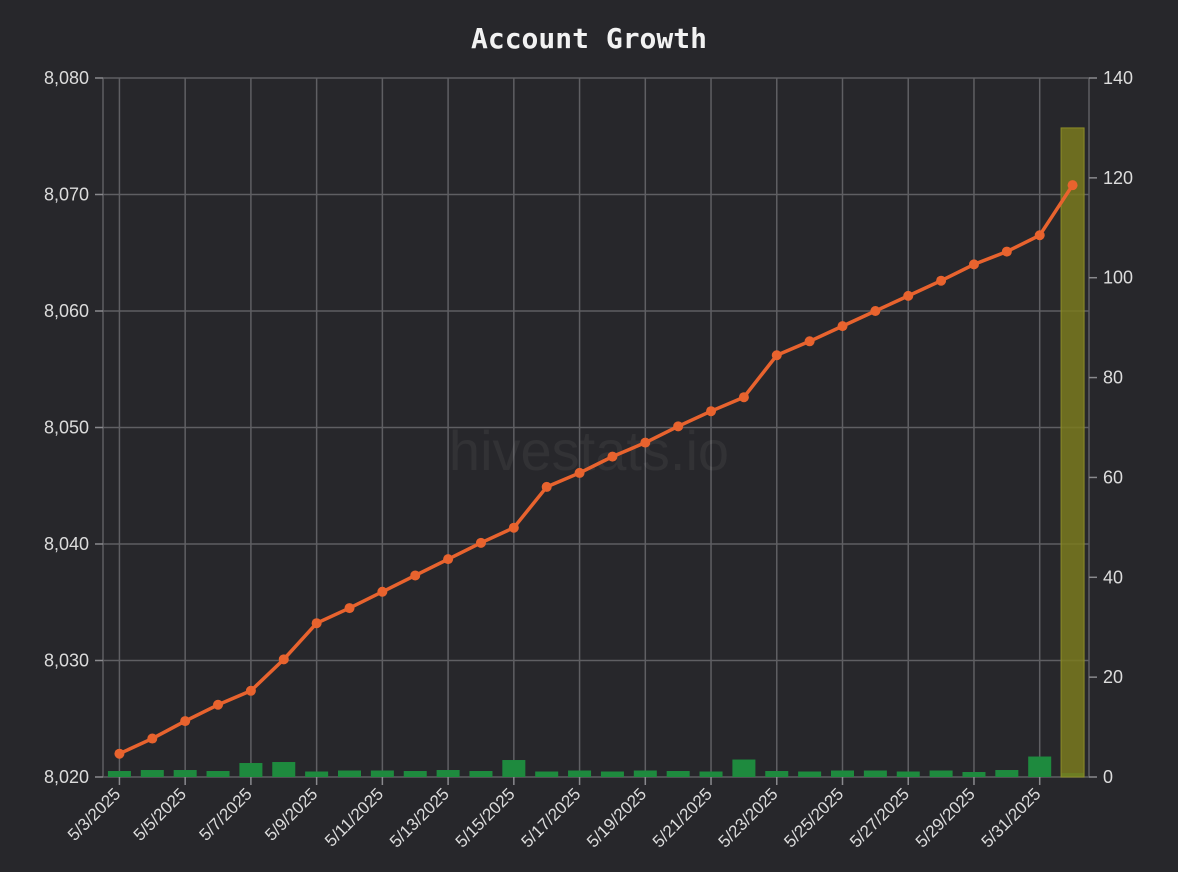  Describe the element at coordinates (160, 814) in the screenshot. I see `x-tick-label: 5/5/2025` at that location.